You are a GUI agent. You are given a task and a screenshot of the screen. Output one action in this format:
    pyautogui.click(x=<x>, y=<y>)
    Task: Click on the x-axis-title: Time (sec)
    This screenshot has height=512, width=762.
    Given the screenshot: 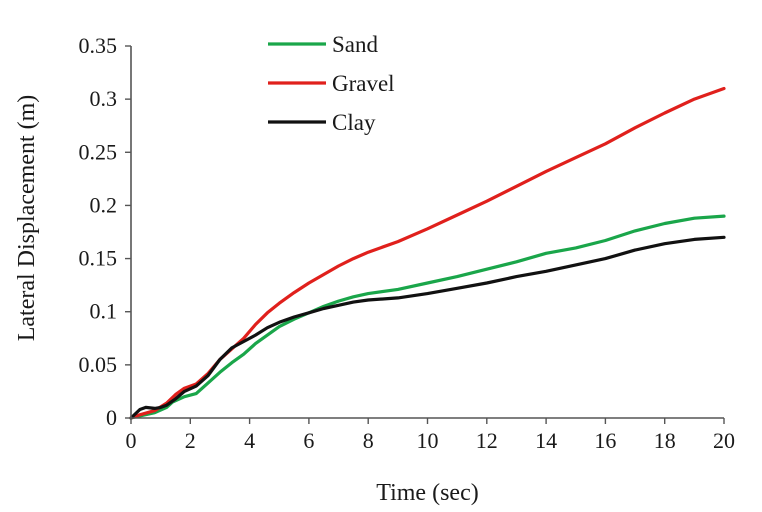 What is the action you would take?
    pyautogui.click(x=427, y=493)
    